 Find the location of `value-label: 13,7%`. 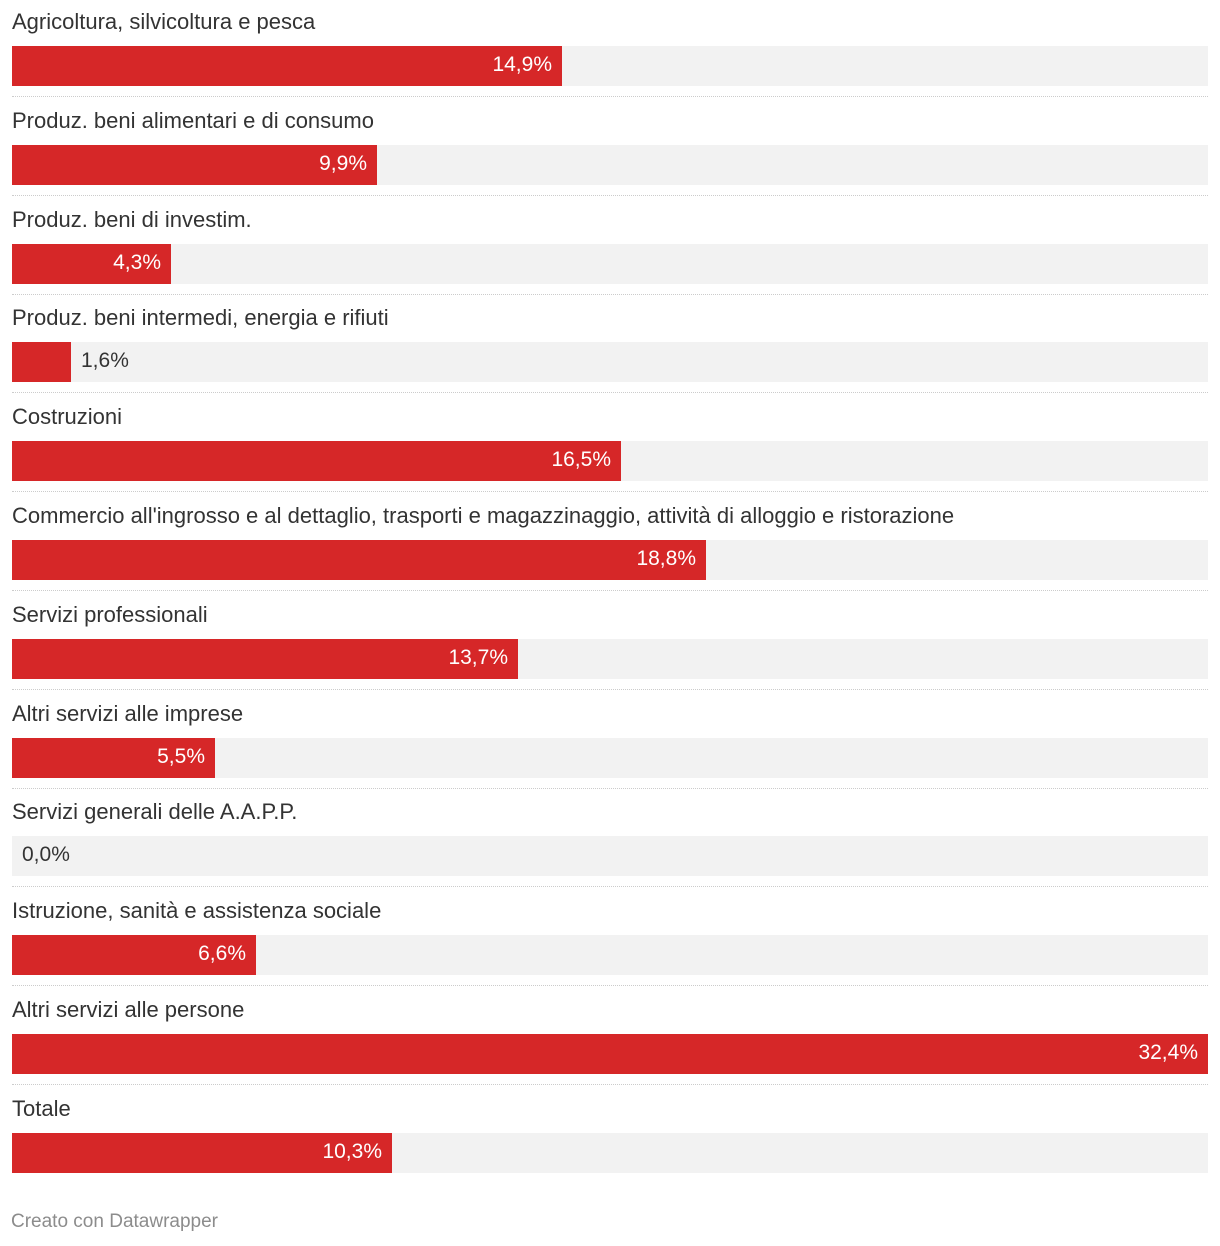

value-label: 13,7% is located at coordinates (478, 657).